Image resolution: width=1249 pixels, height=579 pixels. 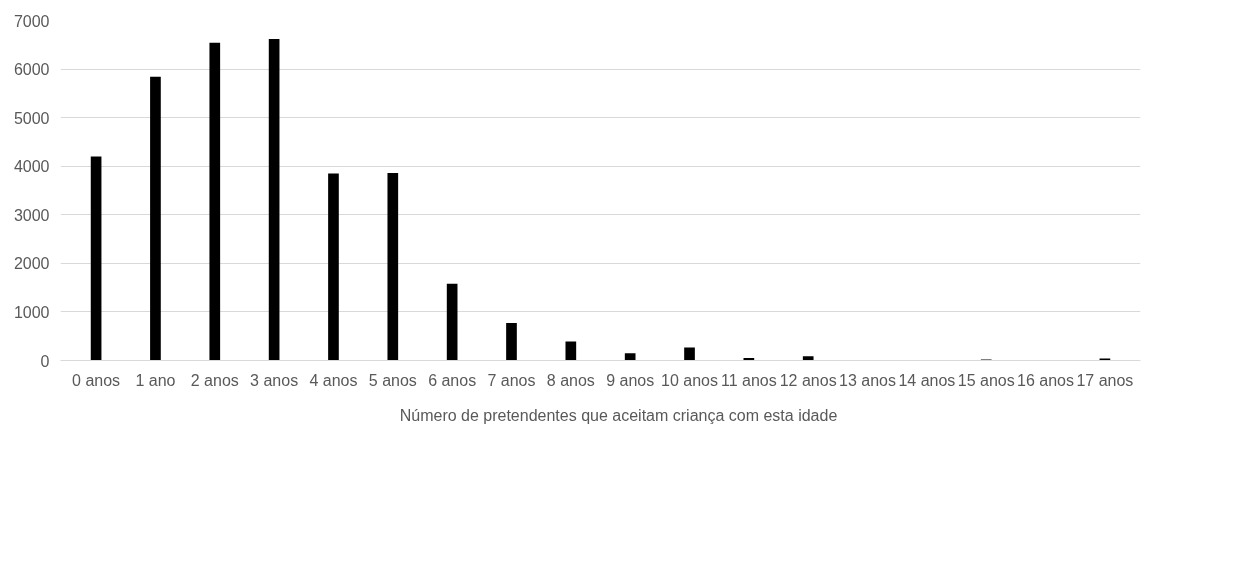 I want to click on y-tick-label: 0, so click(x=45, y=361).